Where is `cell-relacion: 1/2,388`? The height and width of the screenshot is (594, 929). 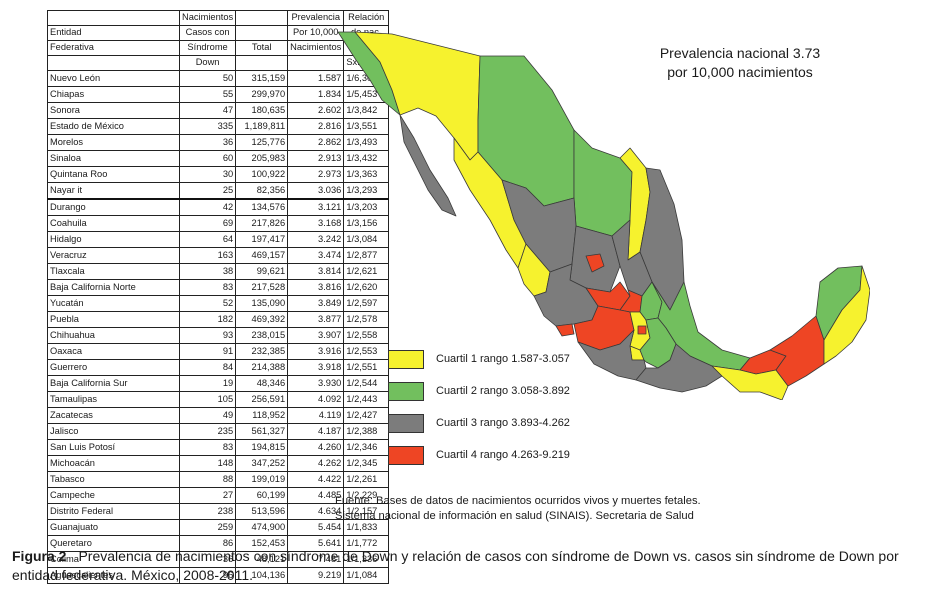 cell-relacion: 1/2,388 is located at coordinates (366, 431).